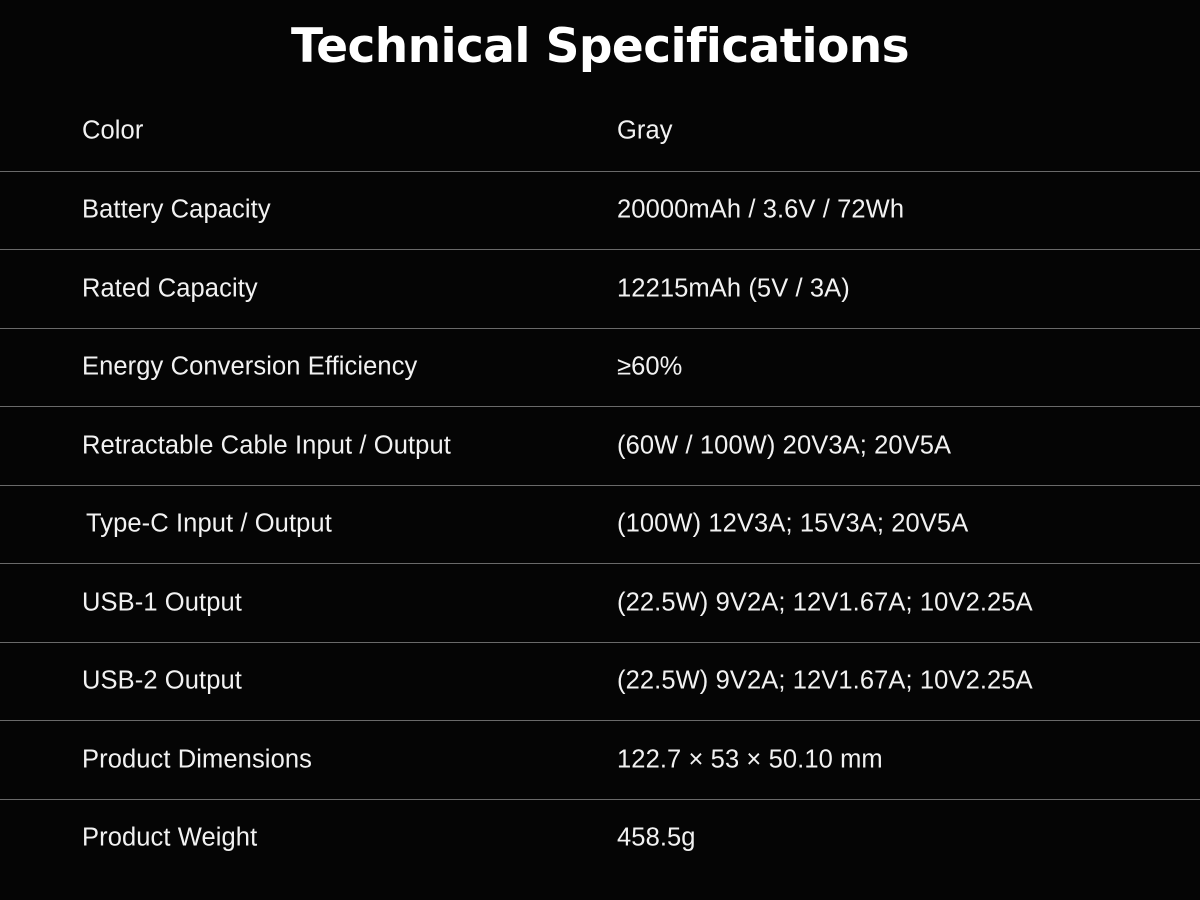  What do you see at coordinates (600, 131) in the screenshot?
I see `spec-row: Color Gray` at bounding box center [600, 131].